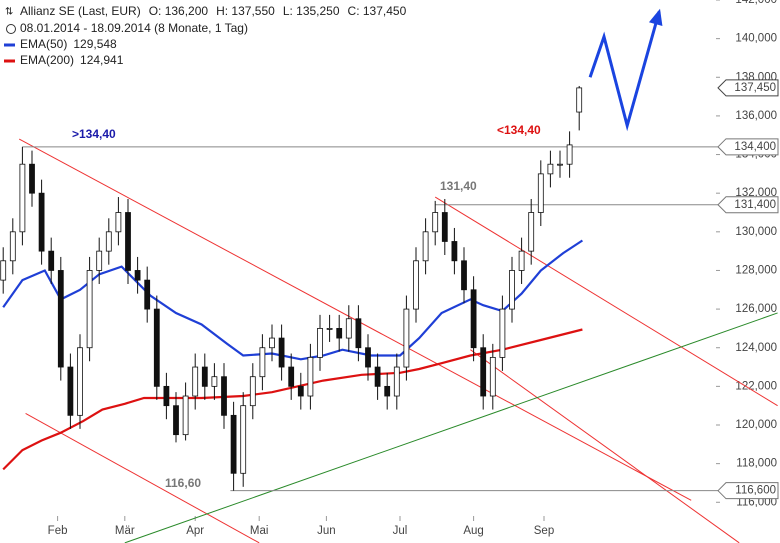  Describe the element at coordinates (179, 11) in the screenshot. I see `ohlc: O: 136,200` at that location.